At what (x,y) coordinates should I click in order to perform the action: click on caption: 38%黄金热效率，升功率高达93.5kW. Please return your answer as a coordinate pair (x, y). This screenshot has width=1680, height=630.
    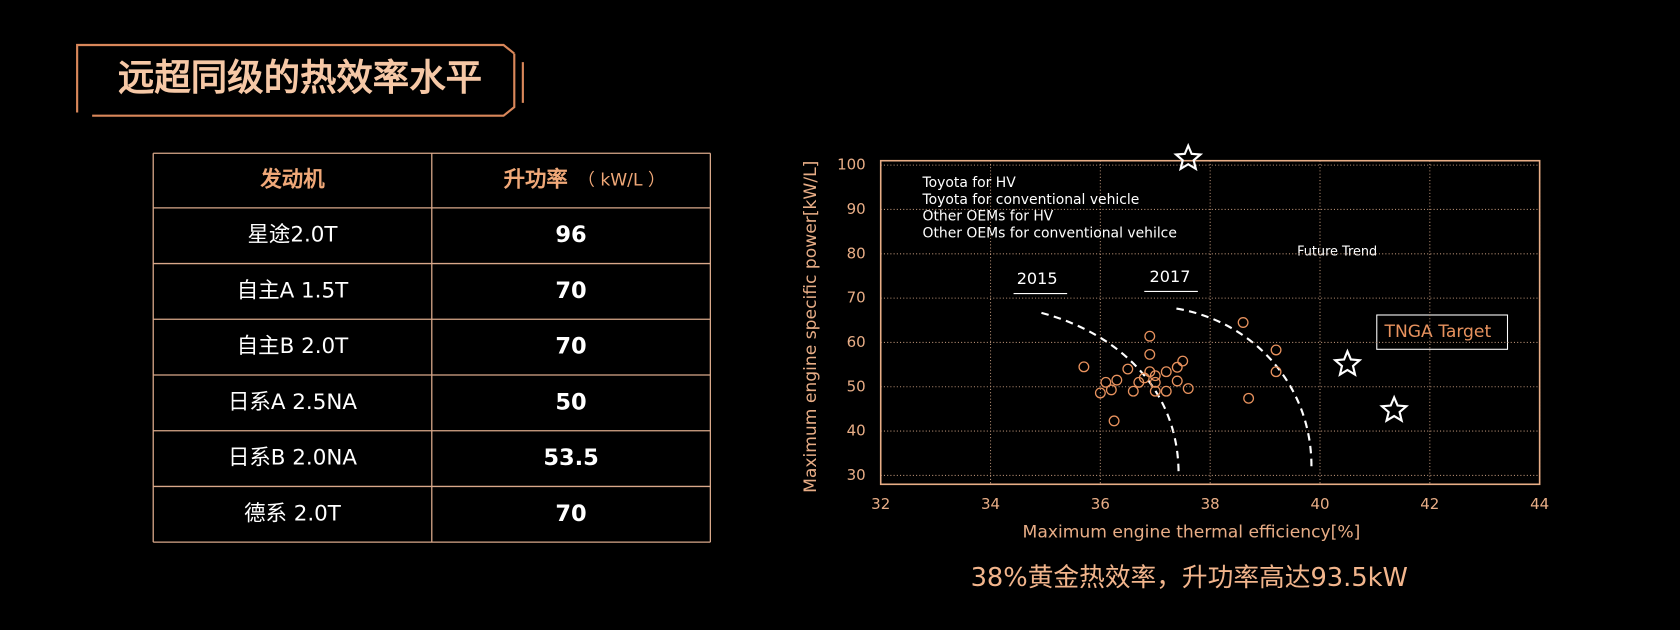
    Looking at the image, I should click on (1189, 578).